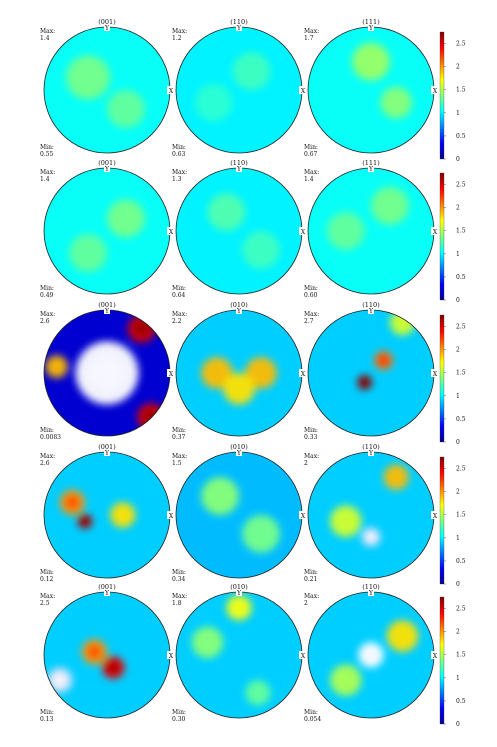  I want to click on panel-title: (001), so click(107, 163).